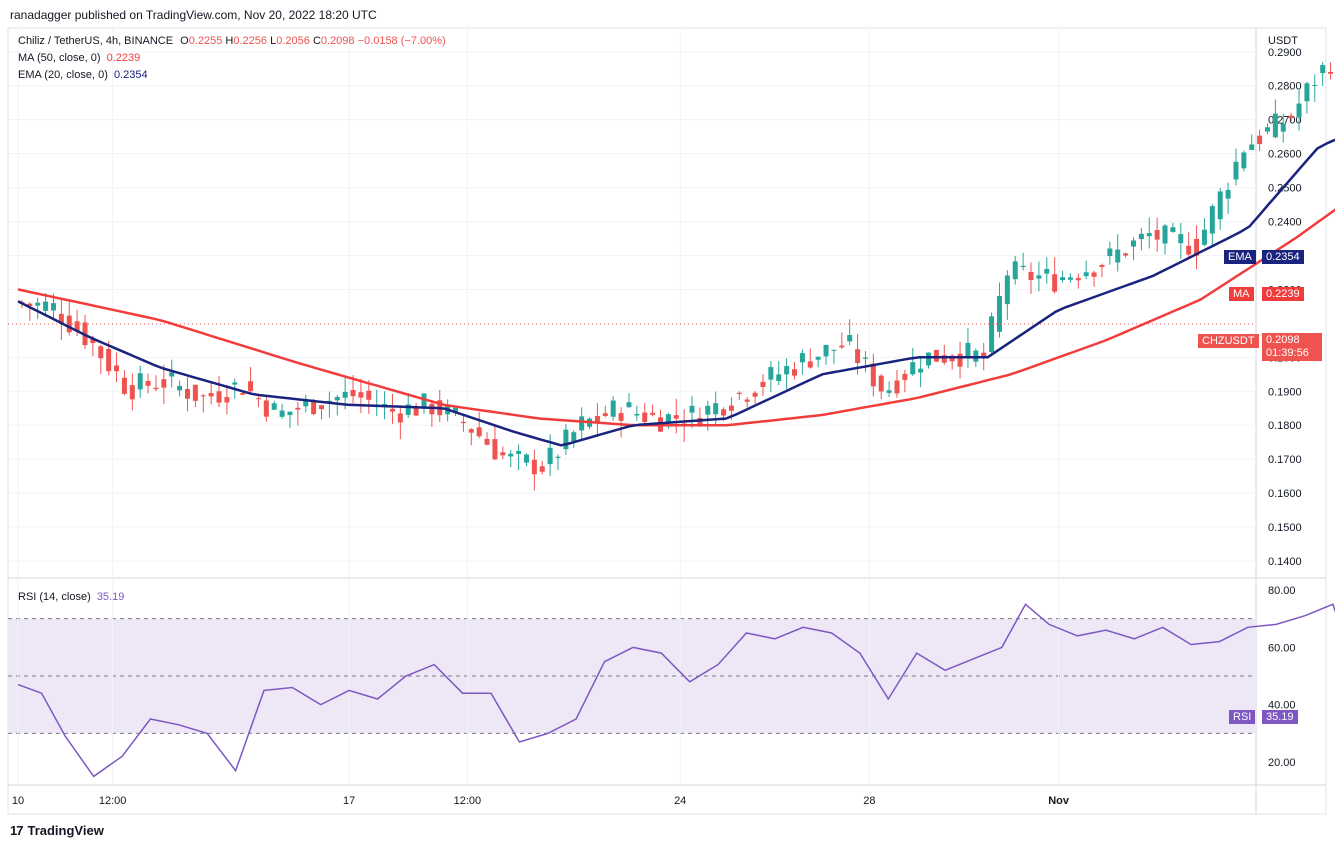 The image size is (1335, 849). What do you see at coordinates (1285, 426) in the screenshot?
I see `price-tick-label: 0.1800` at bounding box center [1285, 426].